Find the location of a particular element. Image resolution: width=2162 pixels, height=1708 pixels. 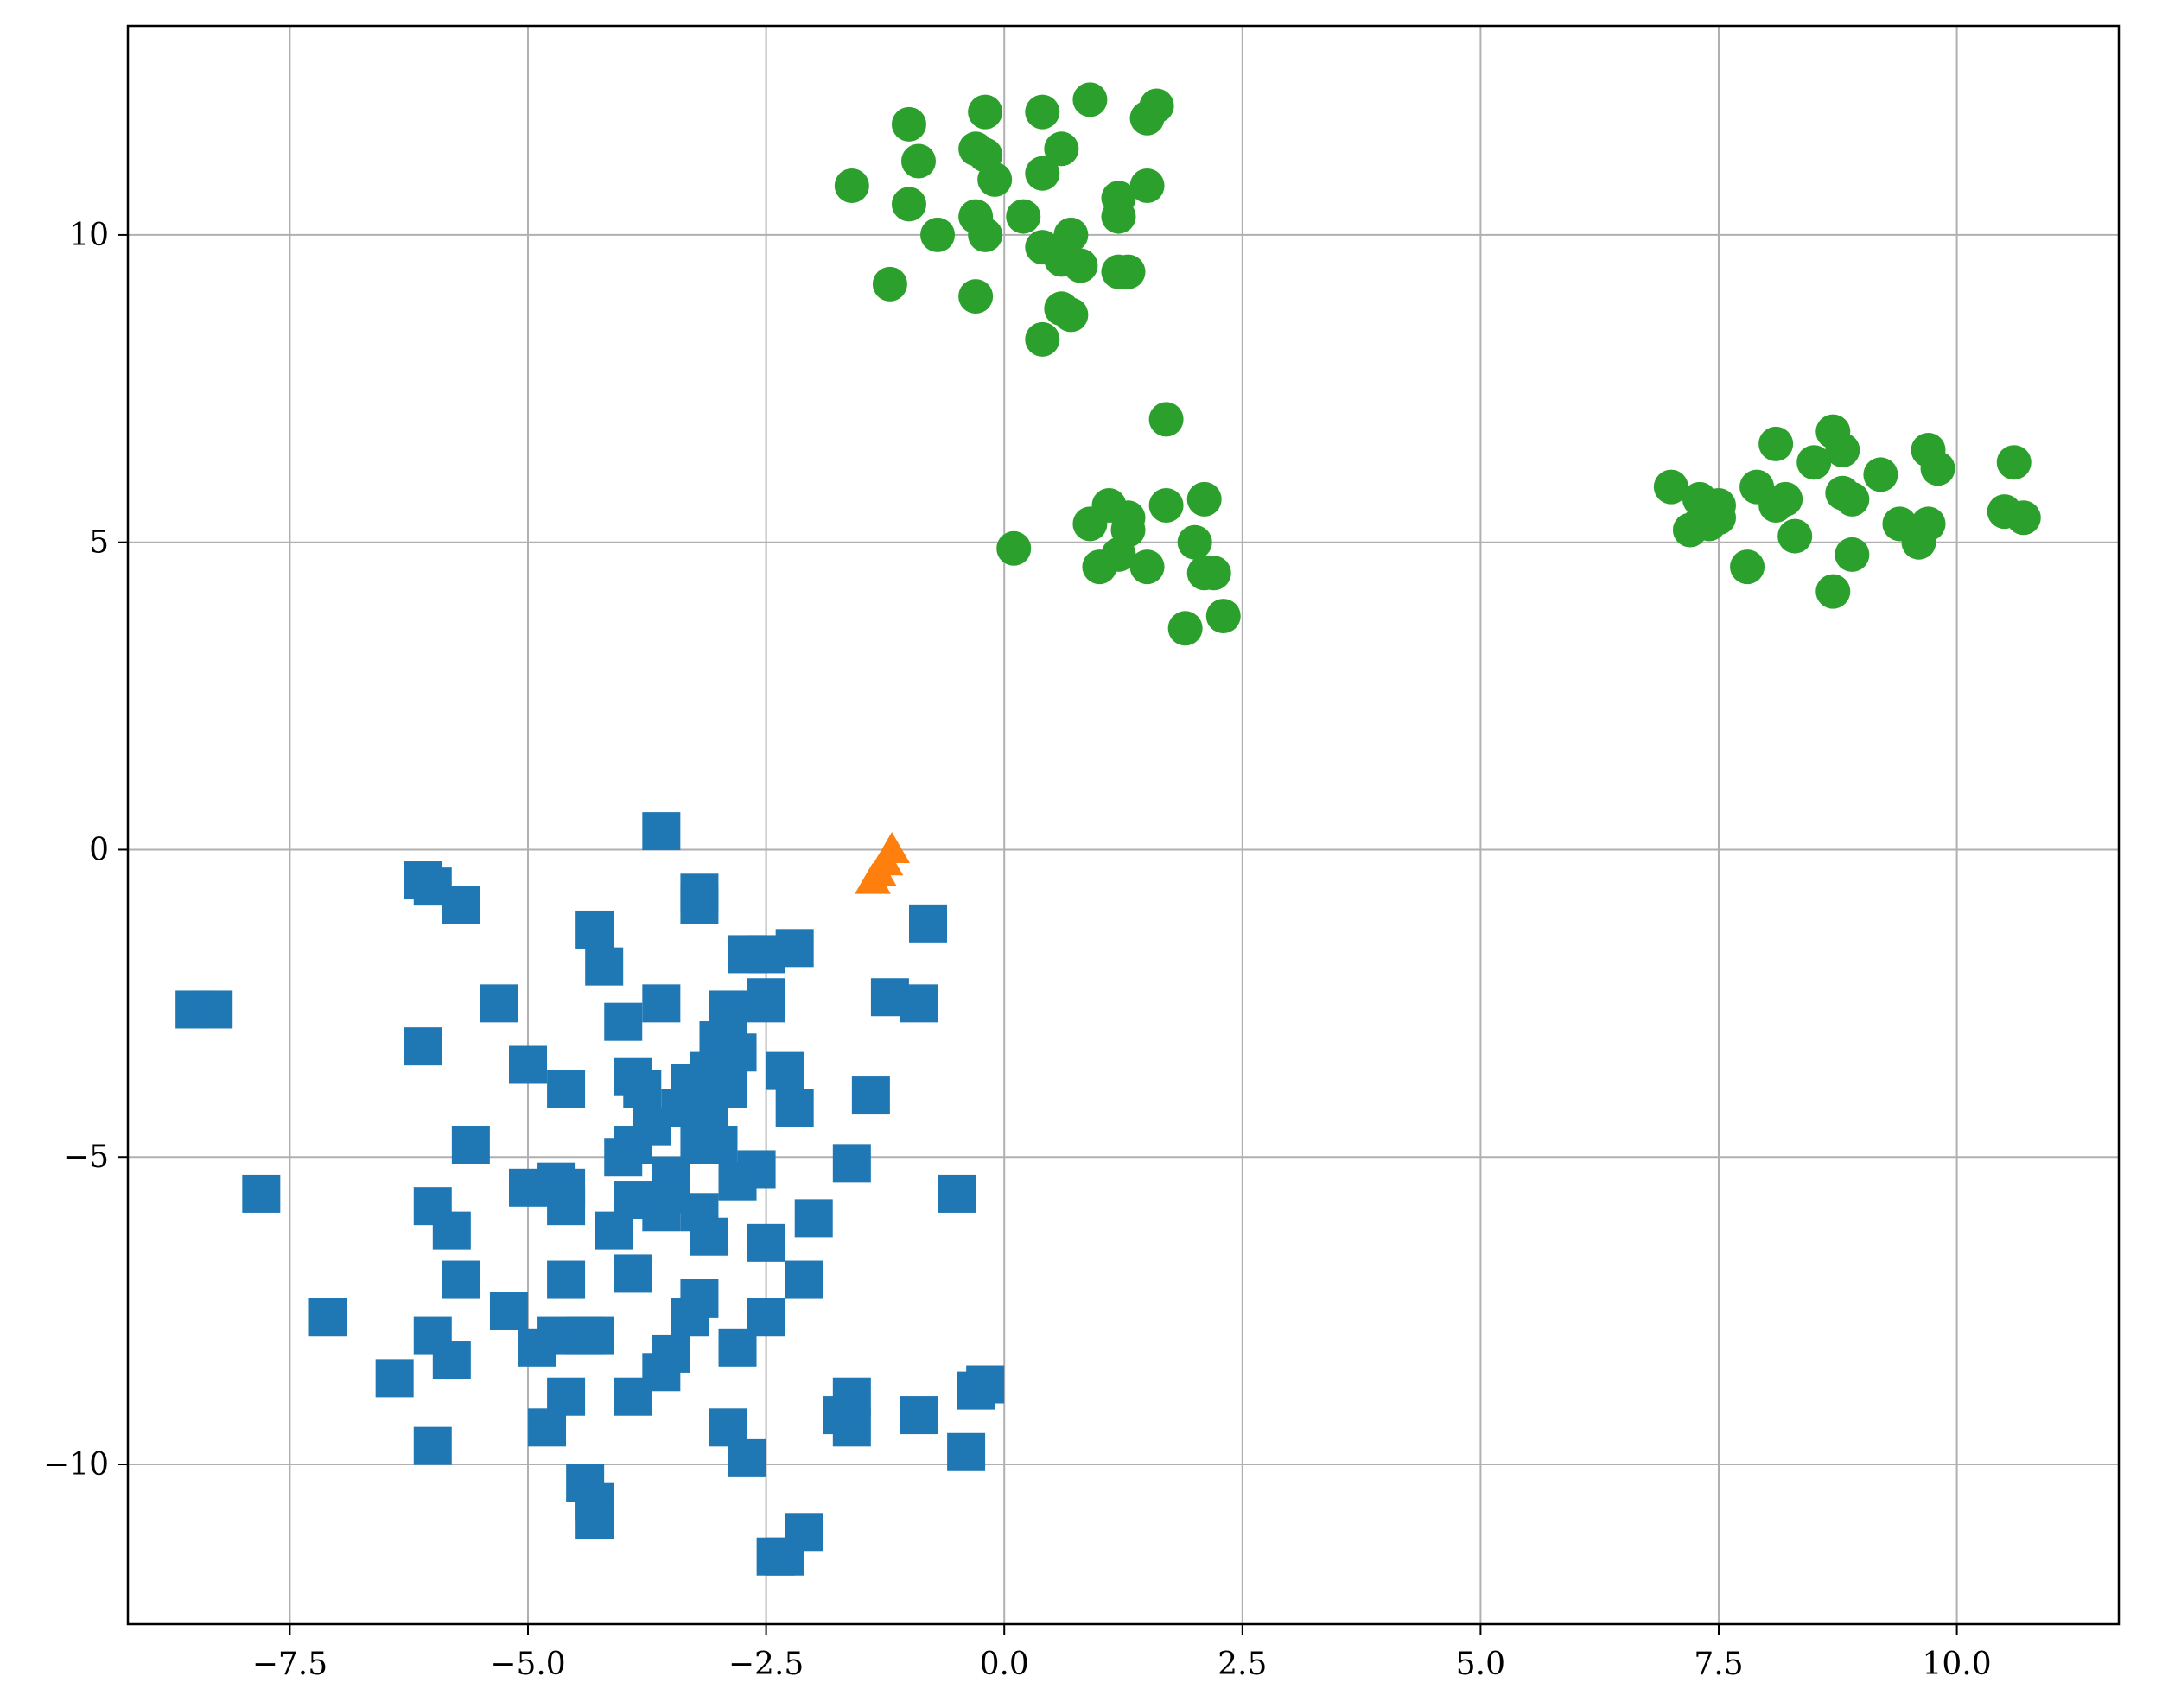

x-tick-label: −5.0 is located at coordinates (527, 1664).